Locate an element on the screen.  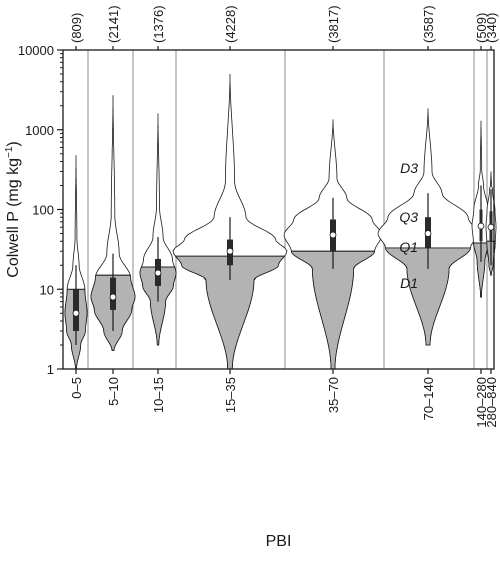
quantile-annotation: Q1 is located at coordinates (408, 247).